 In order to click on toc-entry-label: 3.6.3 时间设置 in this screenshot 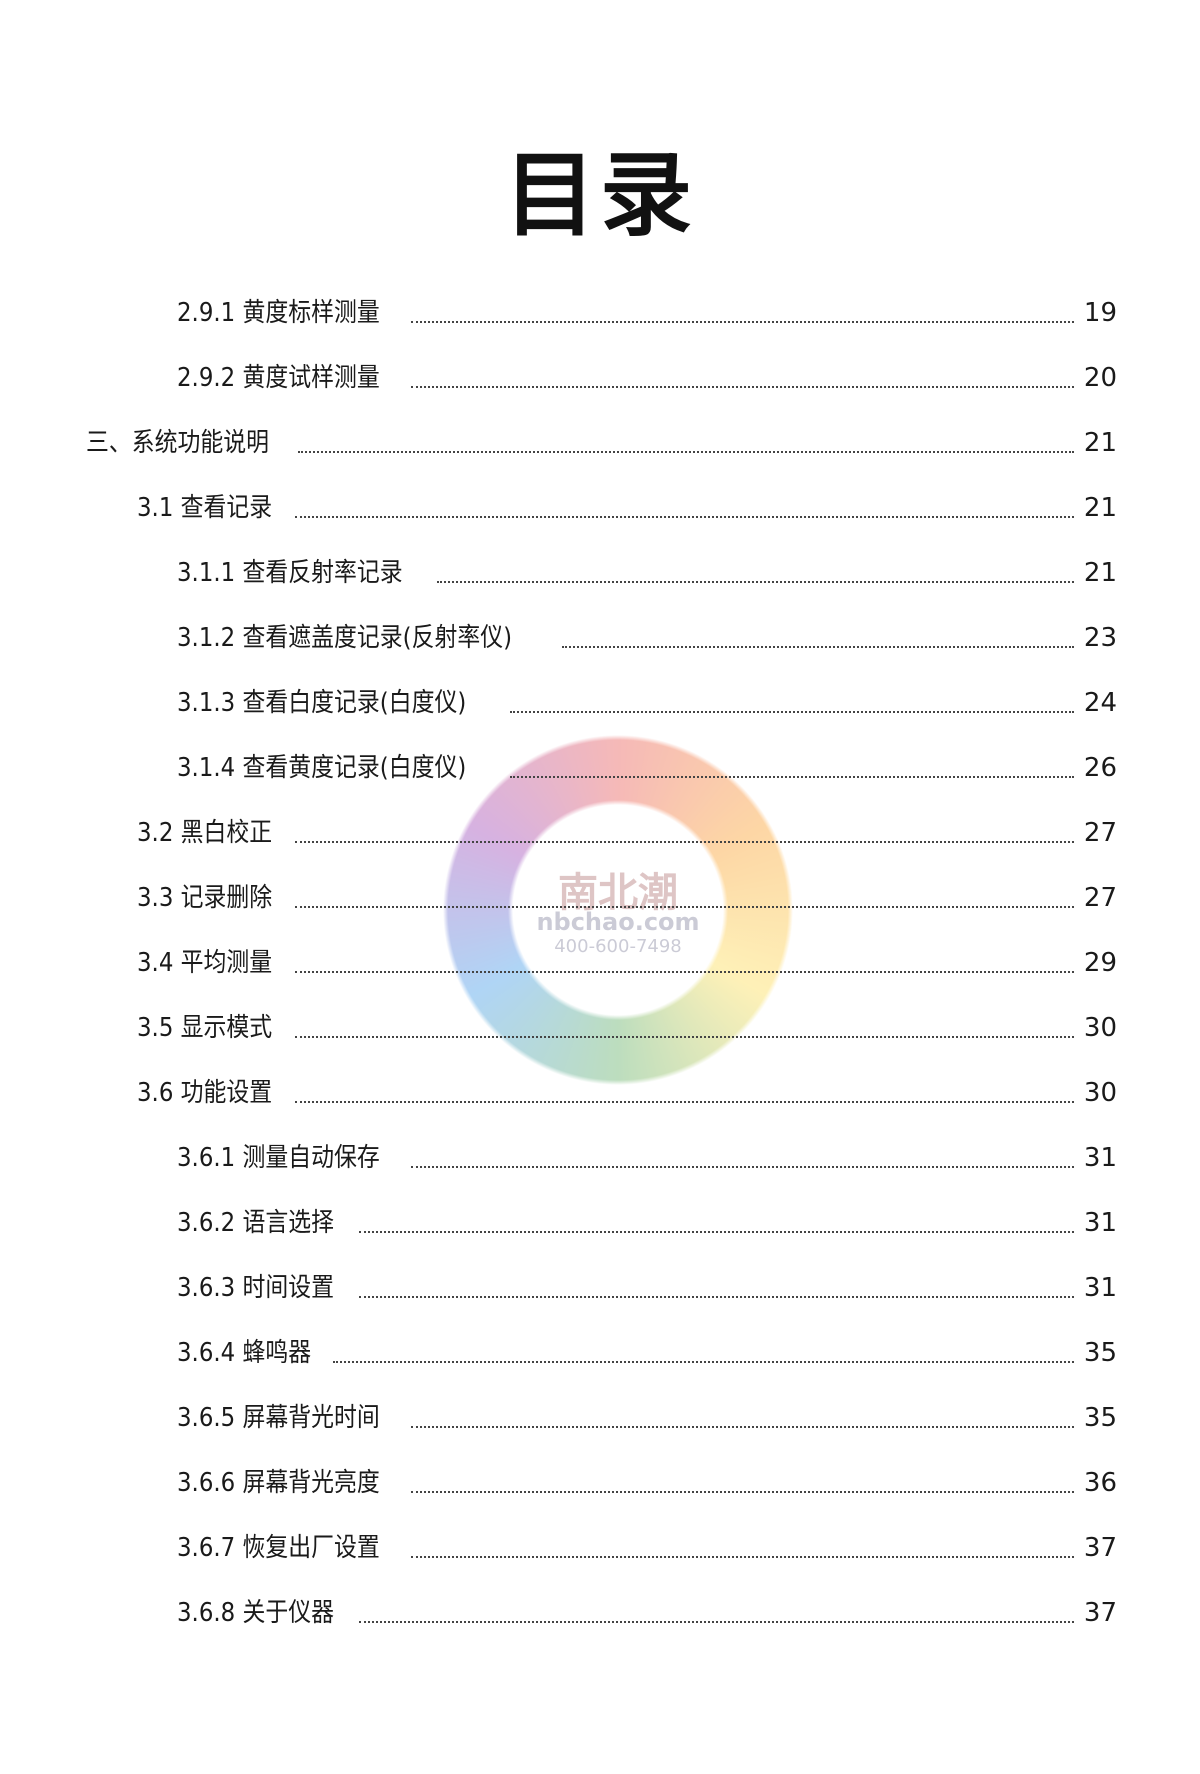, I will do `click(256, 1288)`.